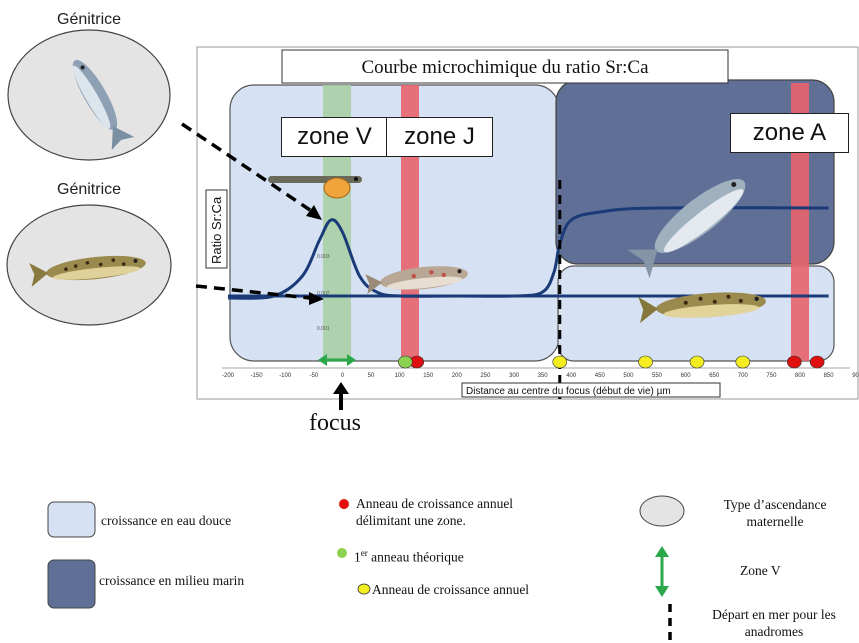  I want to click on legend-zonev-text: Zone V, so click(760, 570).